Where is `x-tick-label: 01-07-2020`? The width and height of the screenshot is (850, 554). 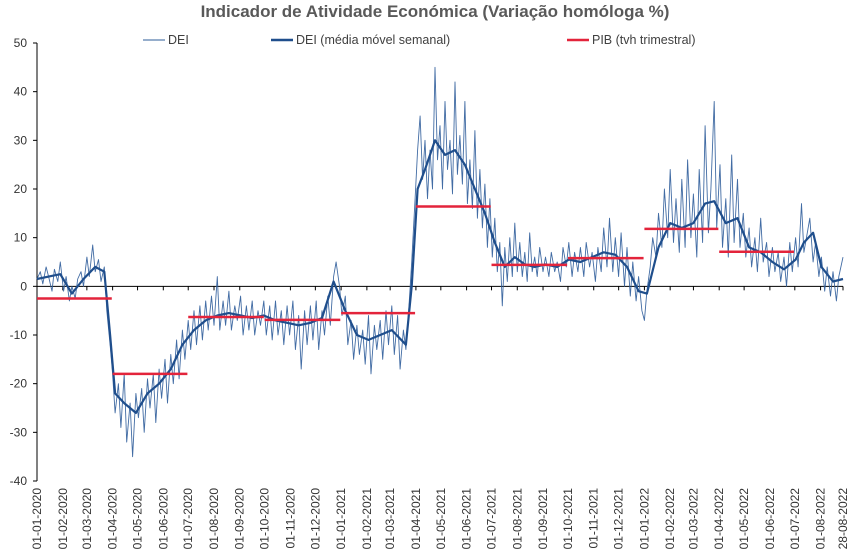 x-tick-label: 01-07-2020 is located at coordinates (188, 519).